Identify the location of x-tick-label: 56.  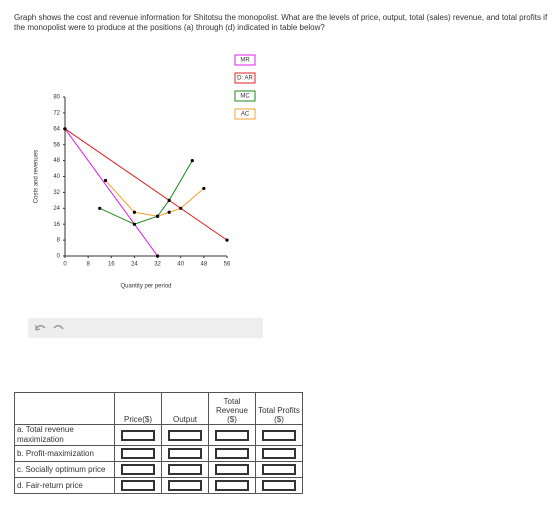
(227, 265).